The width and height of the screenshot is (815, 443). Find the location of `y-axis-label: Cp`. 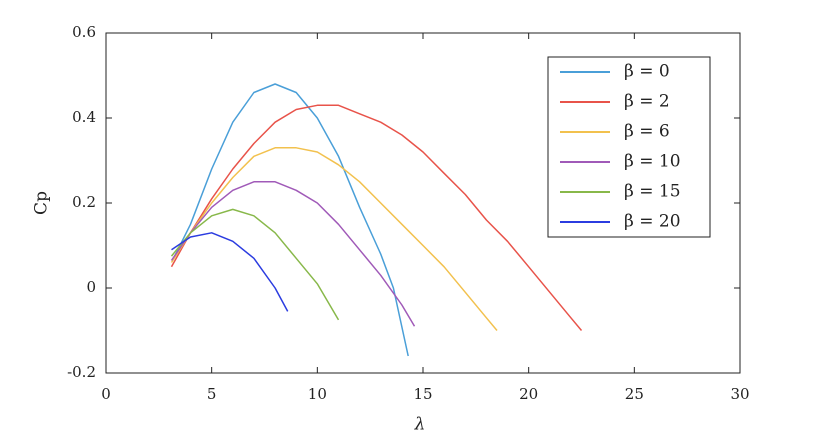

y-axis-label: Cp is located at coordinates (42, 203).